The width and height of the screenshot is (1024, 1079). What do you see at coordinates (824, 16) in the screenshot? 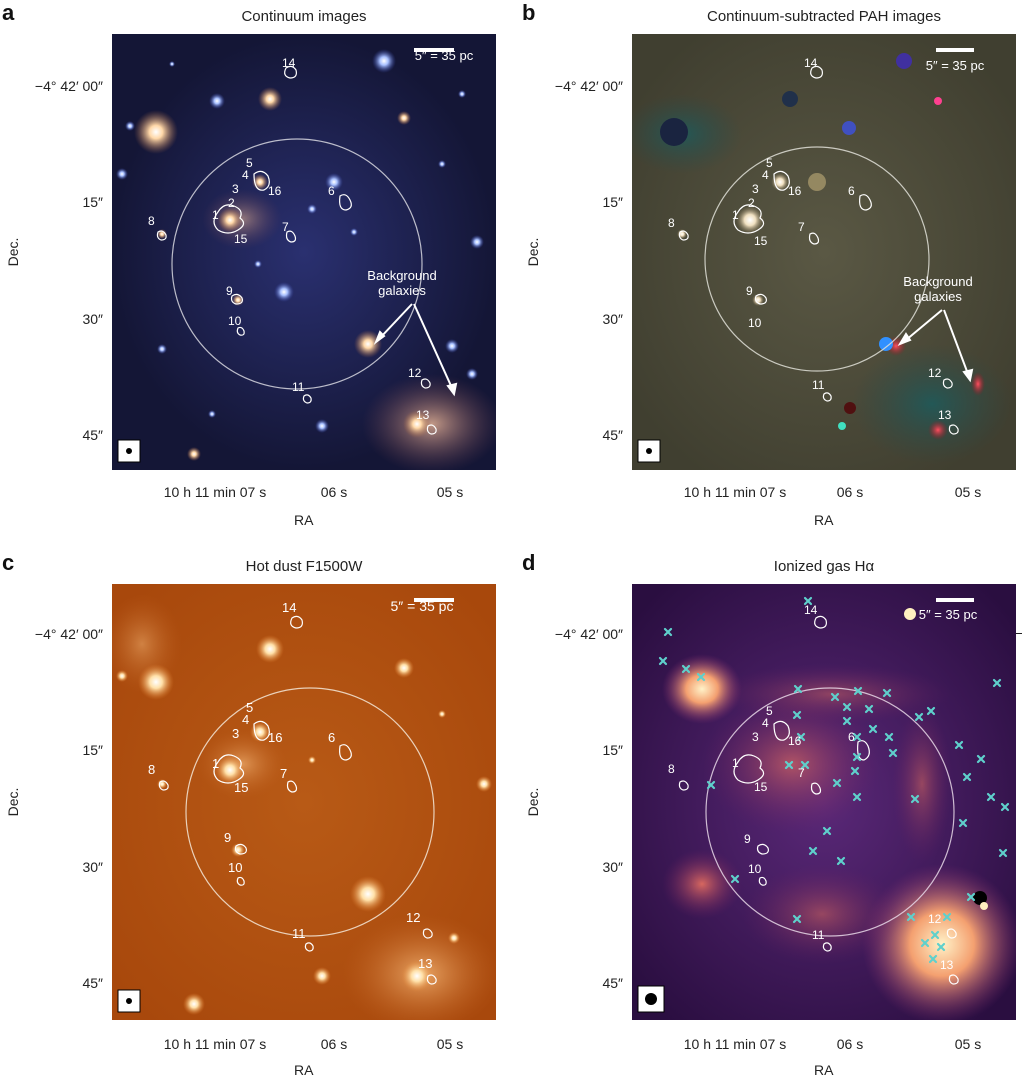
I see `panel-title: Continuum-subtracted PAH images` at bounding box center [824, 16].